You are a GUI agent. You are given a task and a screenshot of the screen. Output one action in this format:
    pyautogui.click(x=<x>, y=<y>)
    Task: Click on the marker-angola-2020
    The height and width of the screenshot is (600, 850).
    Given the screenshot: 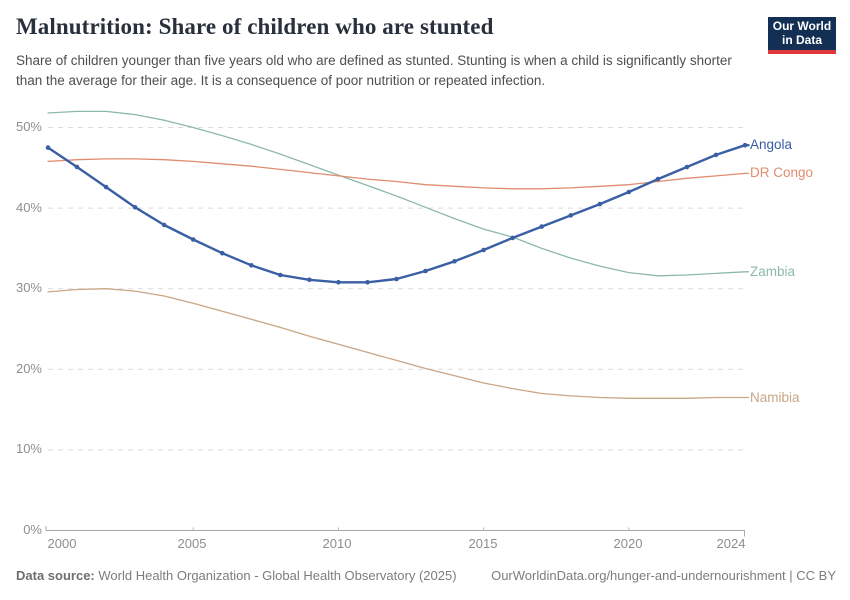 What is the action you would take?
    pyautogui.click(x=629, y=192)
    